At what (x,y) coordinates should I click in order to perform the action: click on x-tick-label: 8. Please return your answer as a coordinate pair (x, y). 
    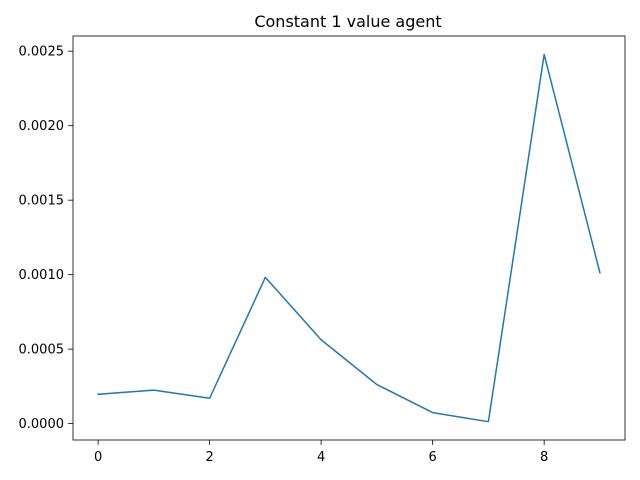
    Looking at the image, I should click on (544, 457).